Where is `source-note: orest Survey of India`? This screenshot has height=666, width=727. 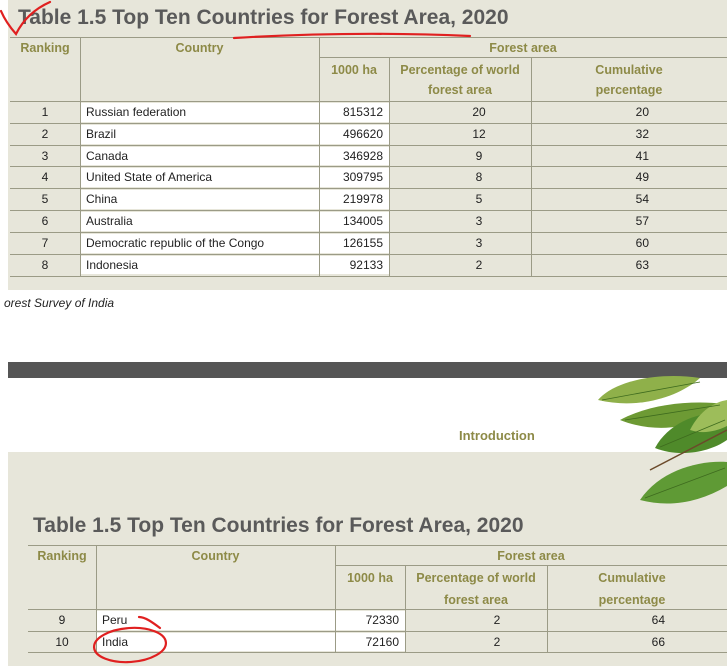 source-note: orest Survey of India is located at coordinates (59, 303).